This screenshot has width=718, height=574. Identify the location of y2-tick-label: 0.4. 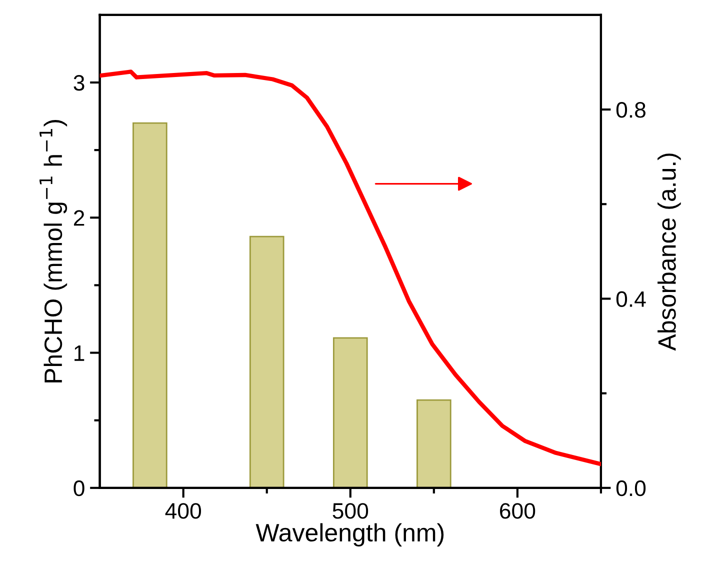
(631, 299).